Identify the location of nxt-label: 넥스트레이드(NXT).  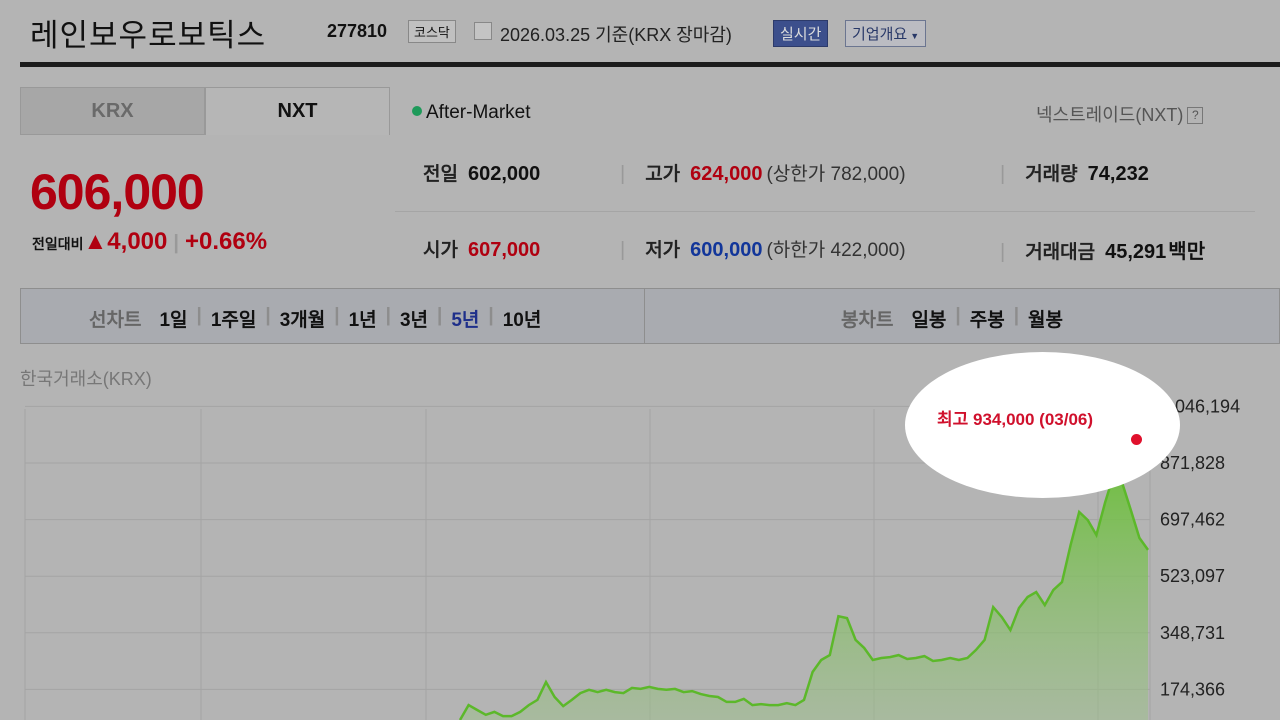
(1110, 115).